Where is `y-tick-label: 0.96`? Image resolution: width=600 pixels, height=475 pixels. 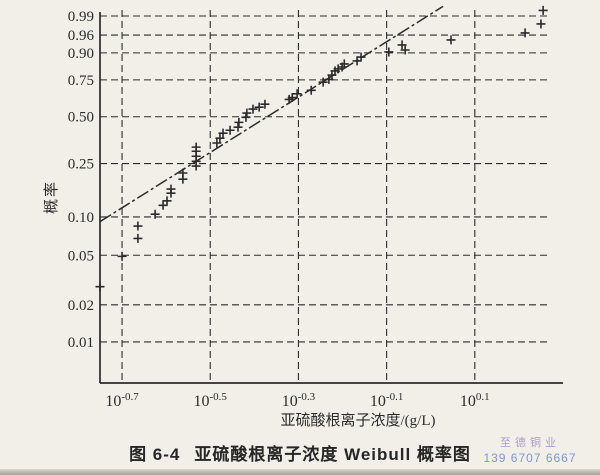
y-tick-label: 0.96 is located at coordinates (81, 36).